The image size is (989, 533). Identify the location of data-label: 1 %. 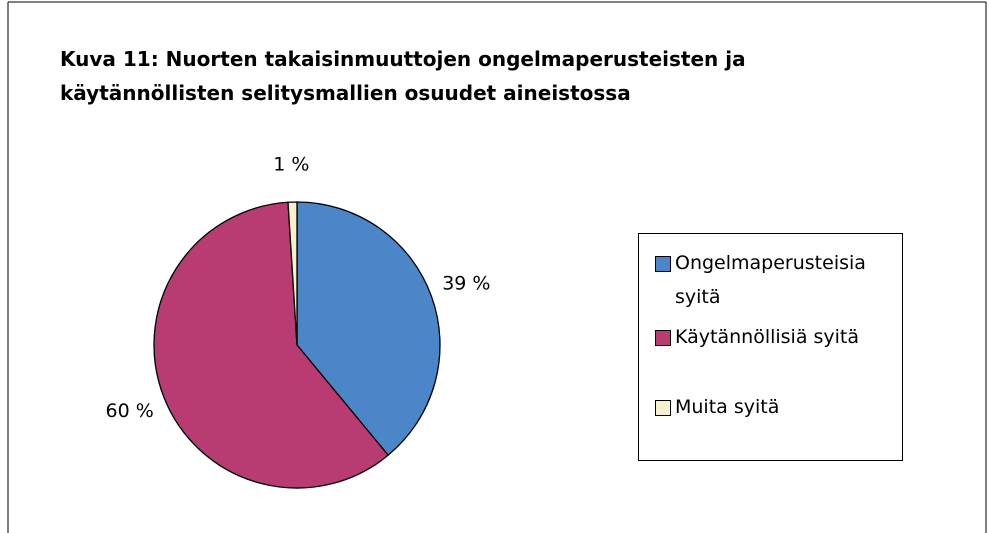
(291, 165).